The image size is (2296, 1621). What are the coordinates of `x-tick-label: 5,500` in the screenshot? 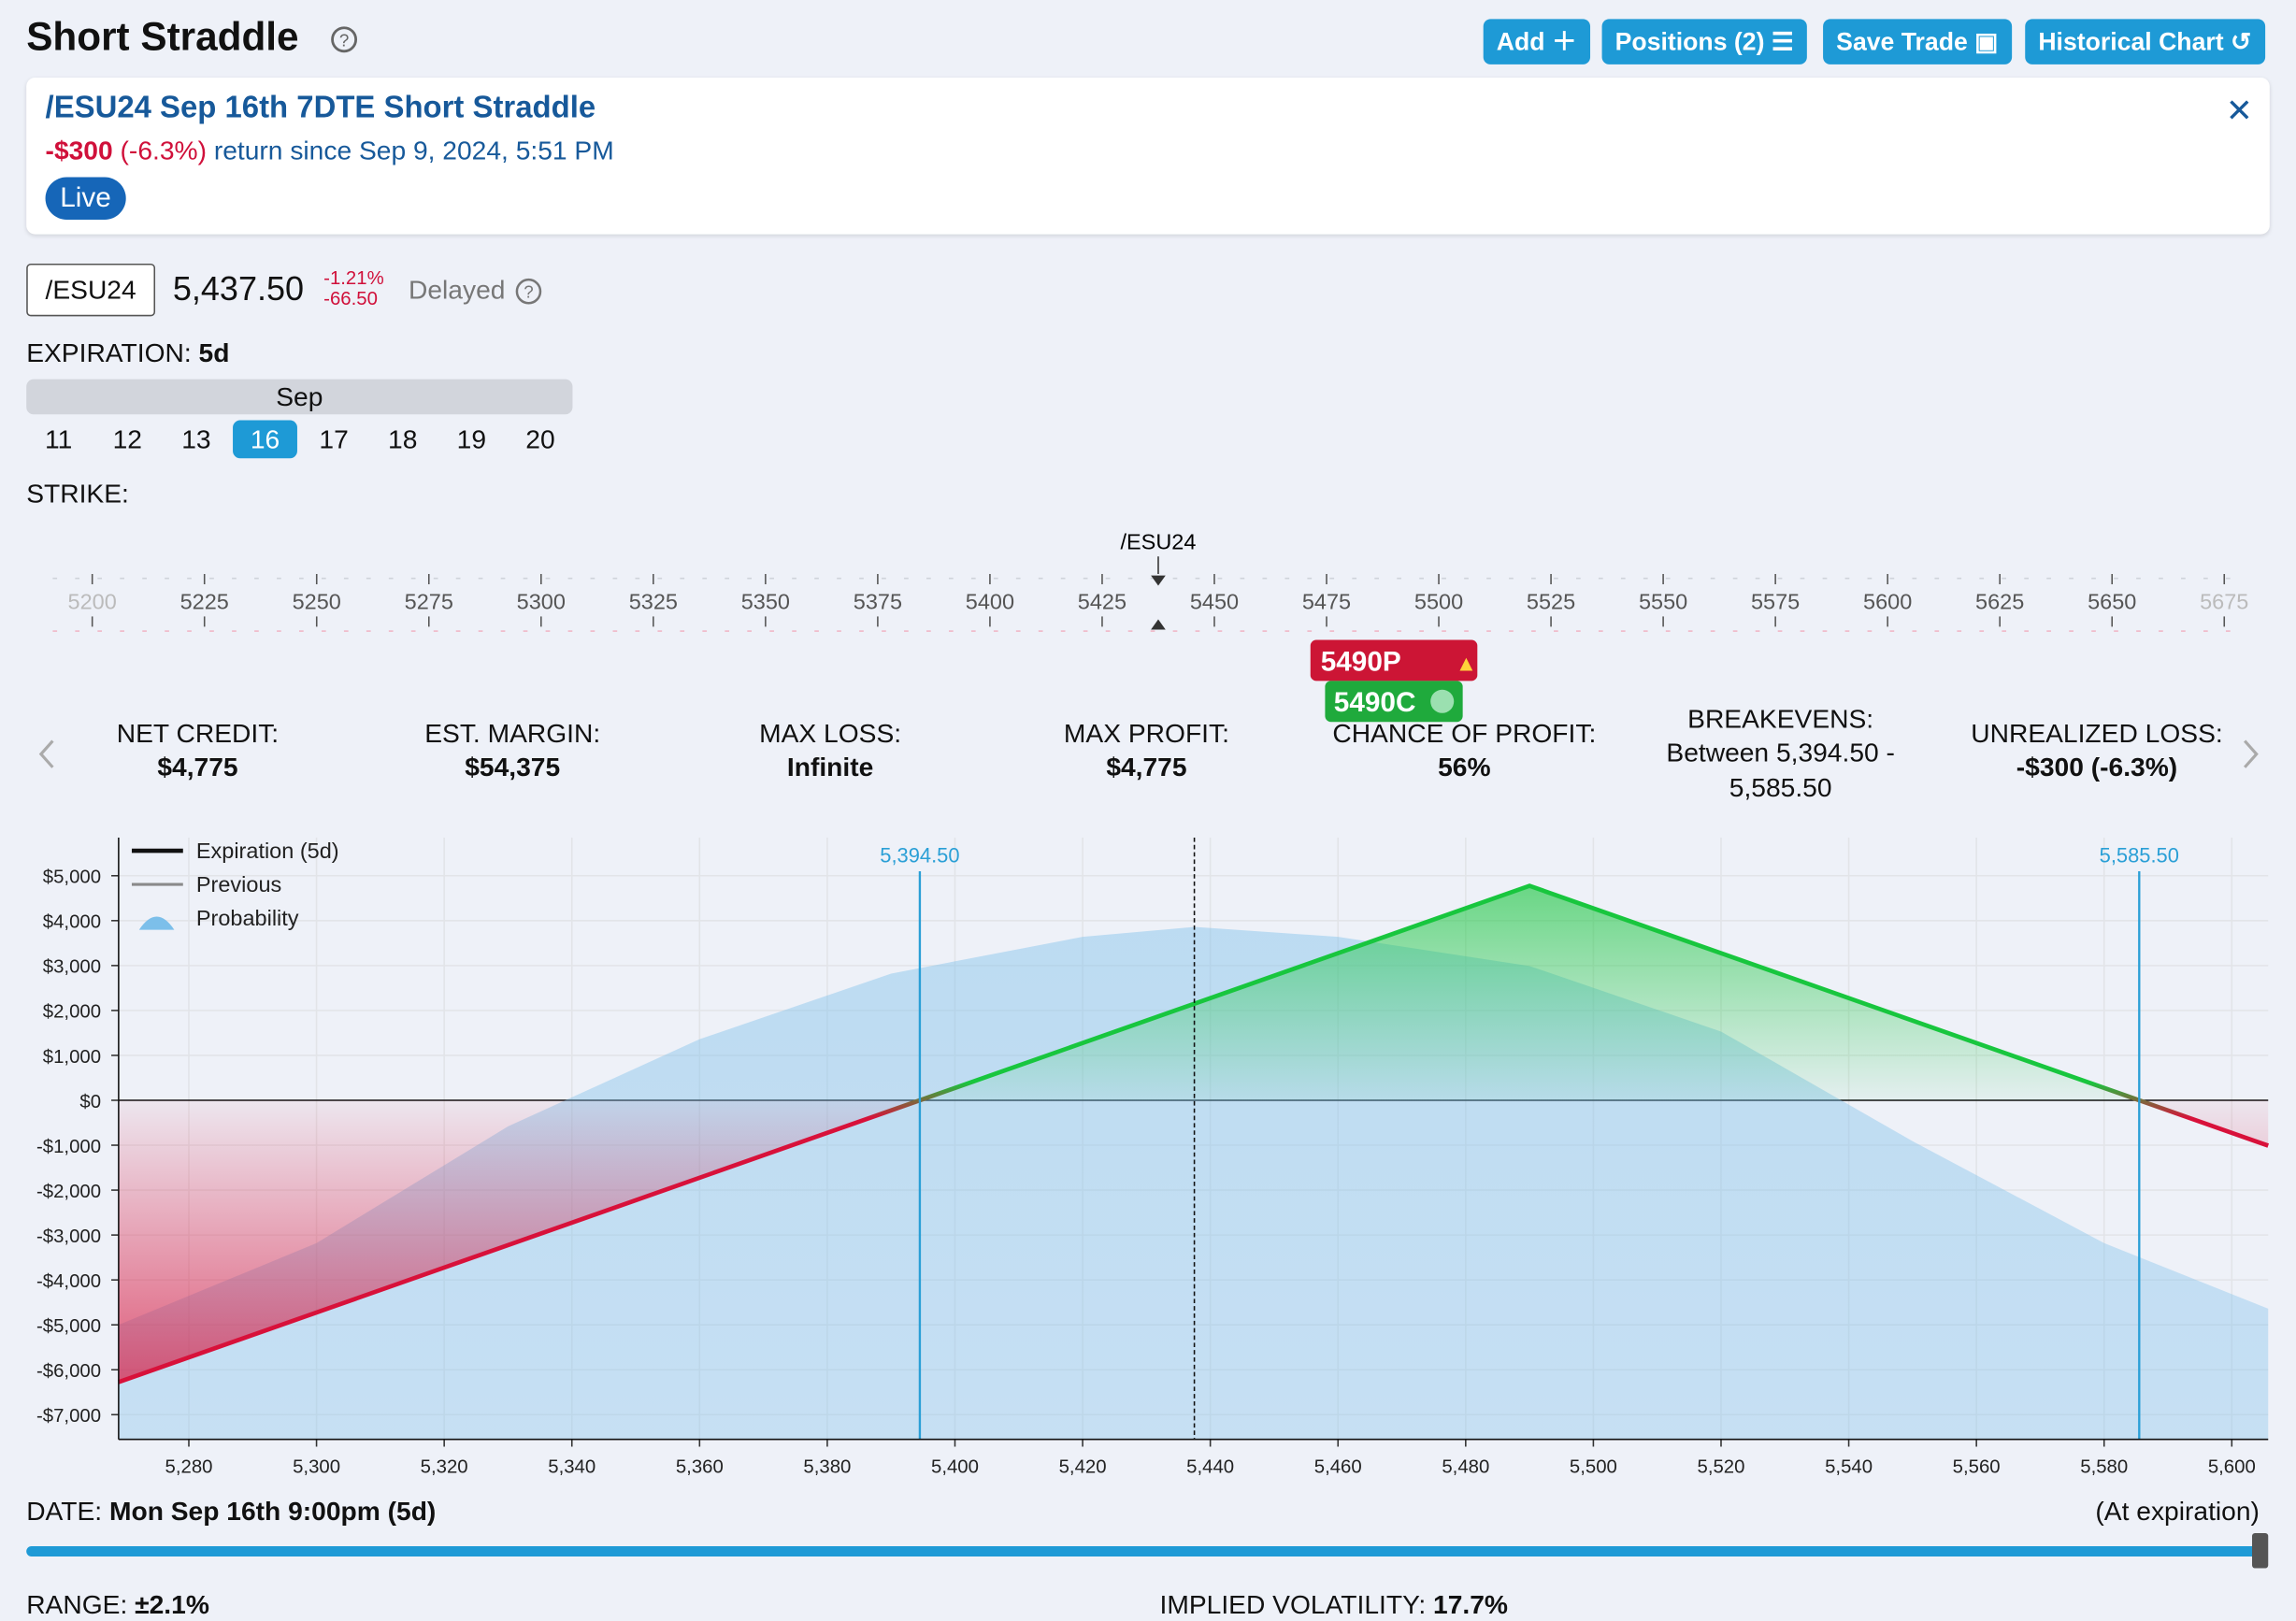 It's located at (1593, 1467).